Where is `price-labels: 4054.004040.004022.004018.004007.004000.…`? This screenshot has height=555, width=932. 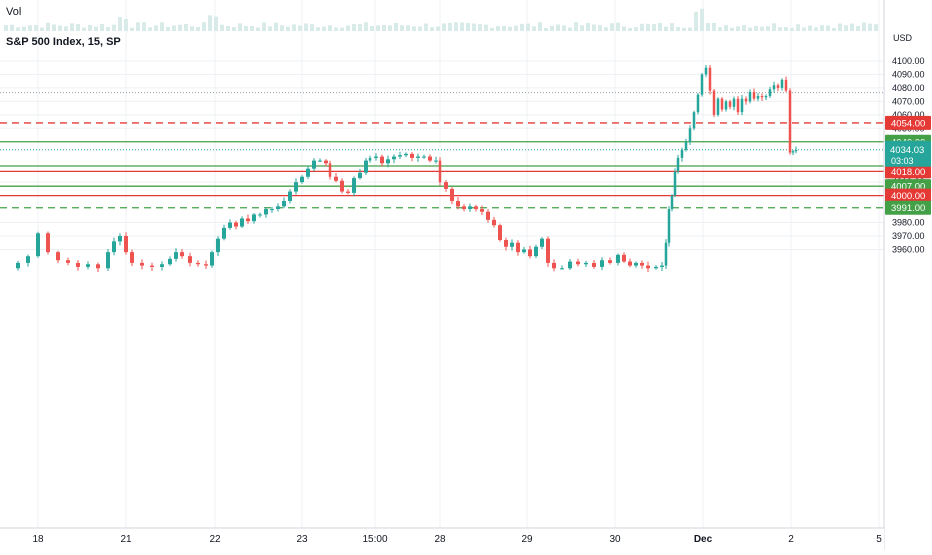
price-labels: 4054.004040.004022.004018.004007.004000.… is located at coordinates (908, 165).